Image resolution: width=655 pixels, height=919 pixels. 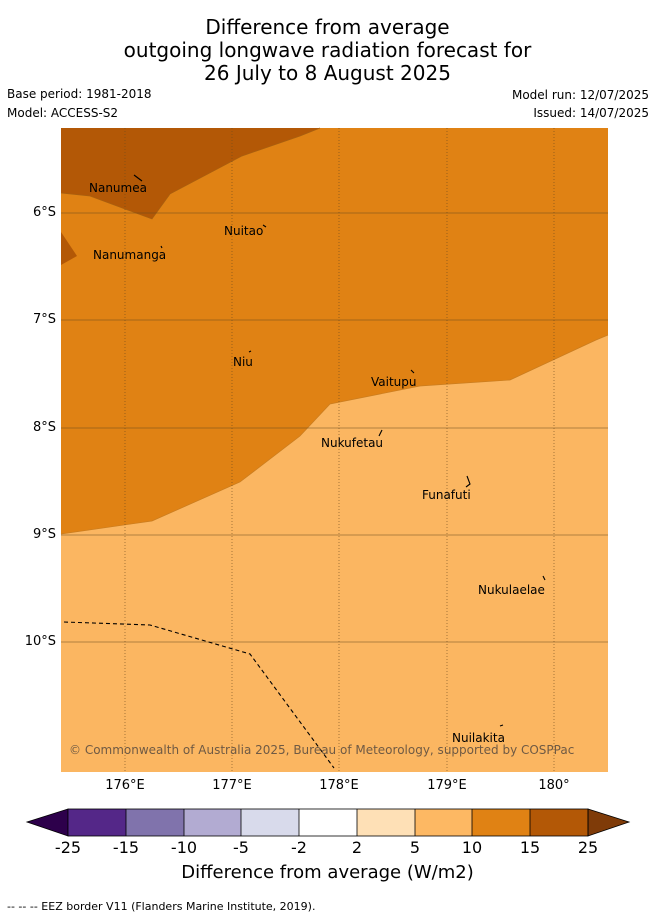 What do you see at coordinates (199, 695) in the screenshot?
I see `eez-border` at bounding box center [199, 695].